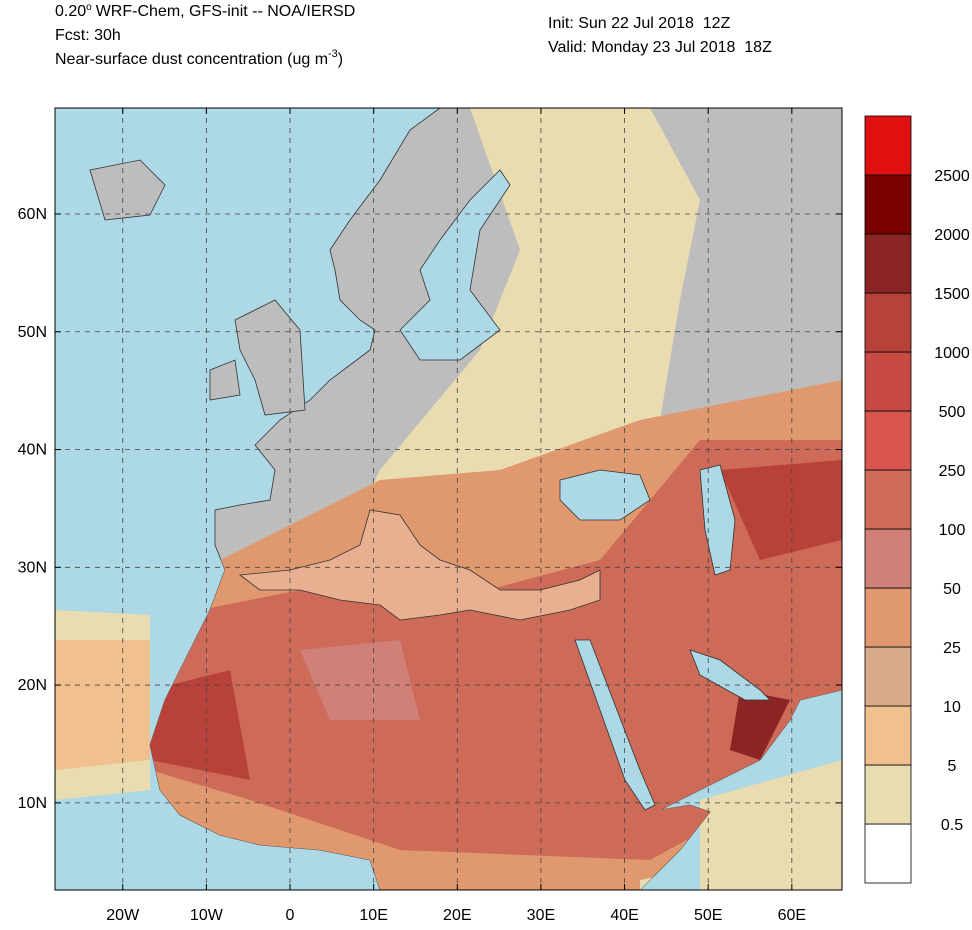 This screenshot has height=930, width=972. Describe the element at coordinates (615, 725) in the screenshot. I see `red-sea` at that location.